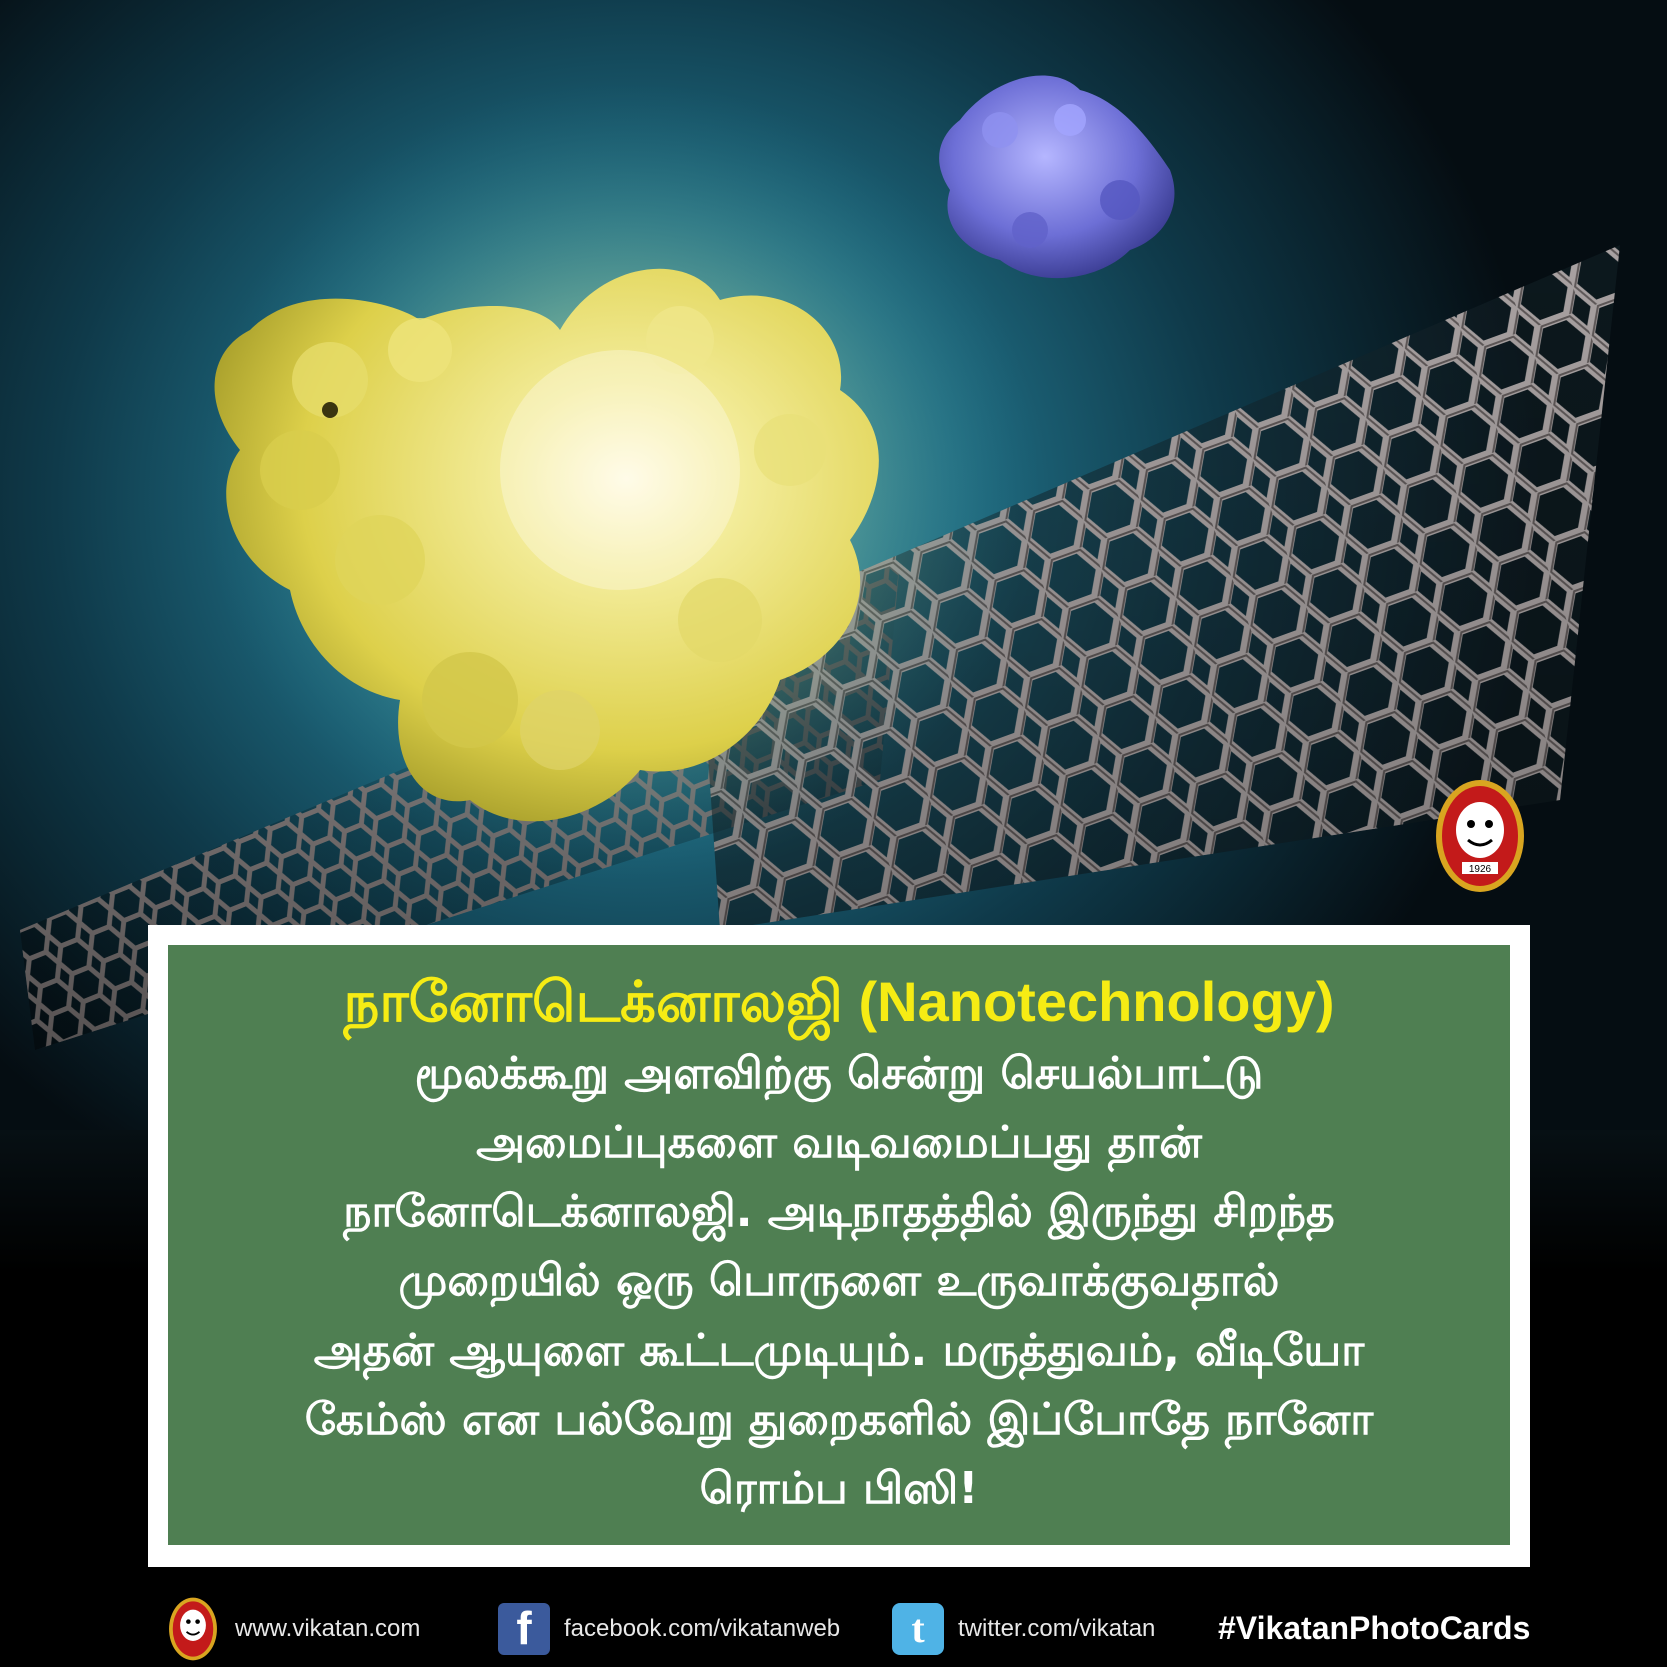  What do you see at coordinates (193, 1628) in the screenshot?
I see `vikatan-logo-icon` at bounding box center [193, 1628].